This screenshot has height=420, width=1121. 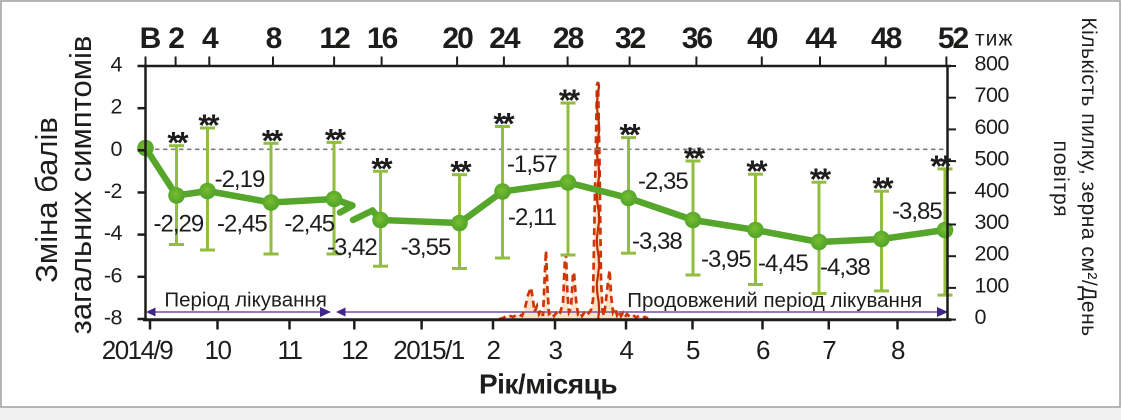 I want to click on svg-text: Продовжений період лікування, so click(x=774, y=300).